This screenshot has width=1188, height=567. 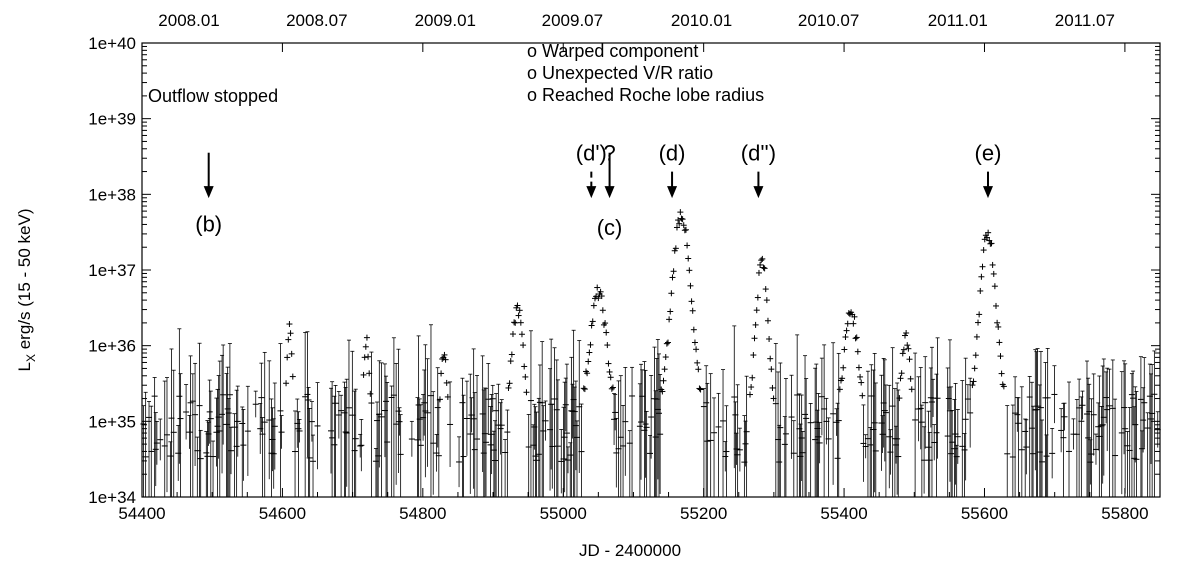 What do you see at coordinates (112, 119) in the screenshot?
I see `y-tick-label: 1e+39` at bounding box center [112, 119].